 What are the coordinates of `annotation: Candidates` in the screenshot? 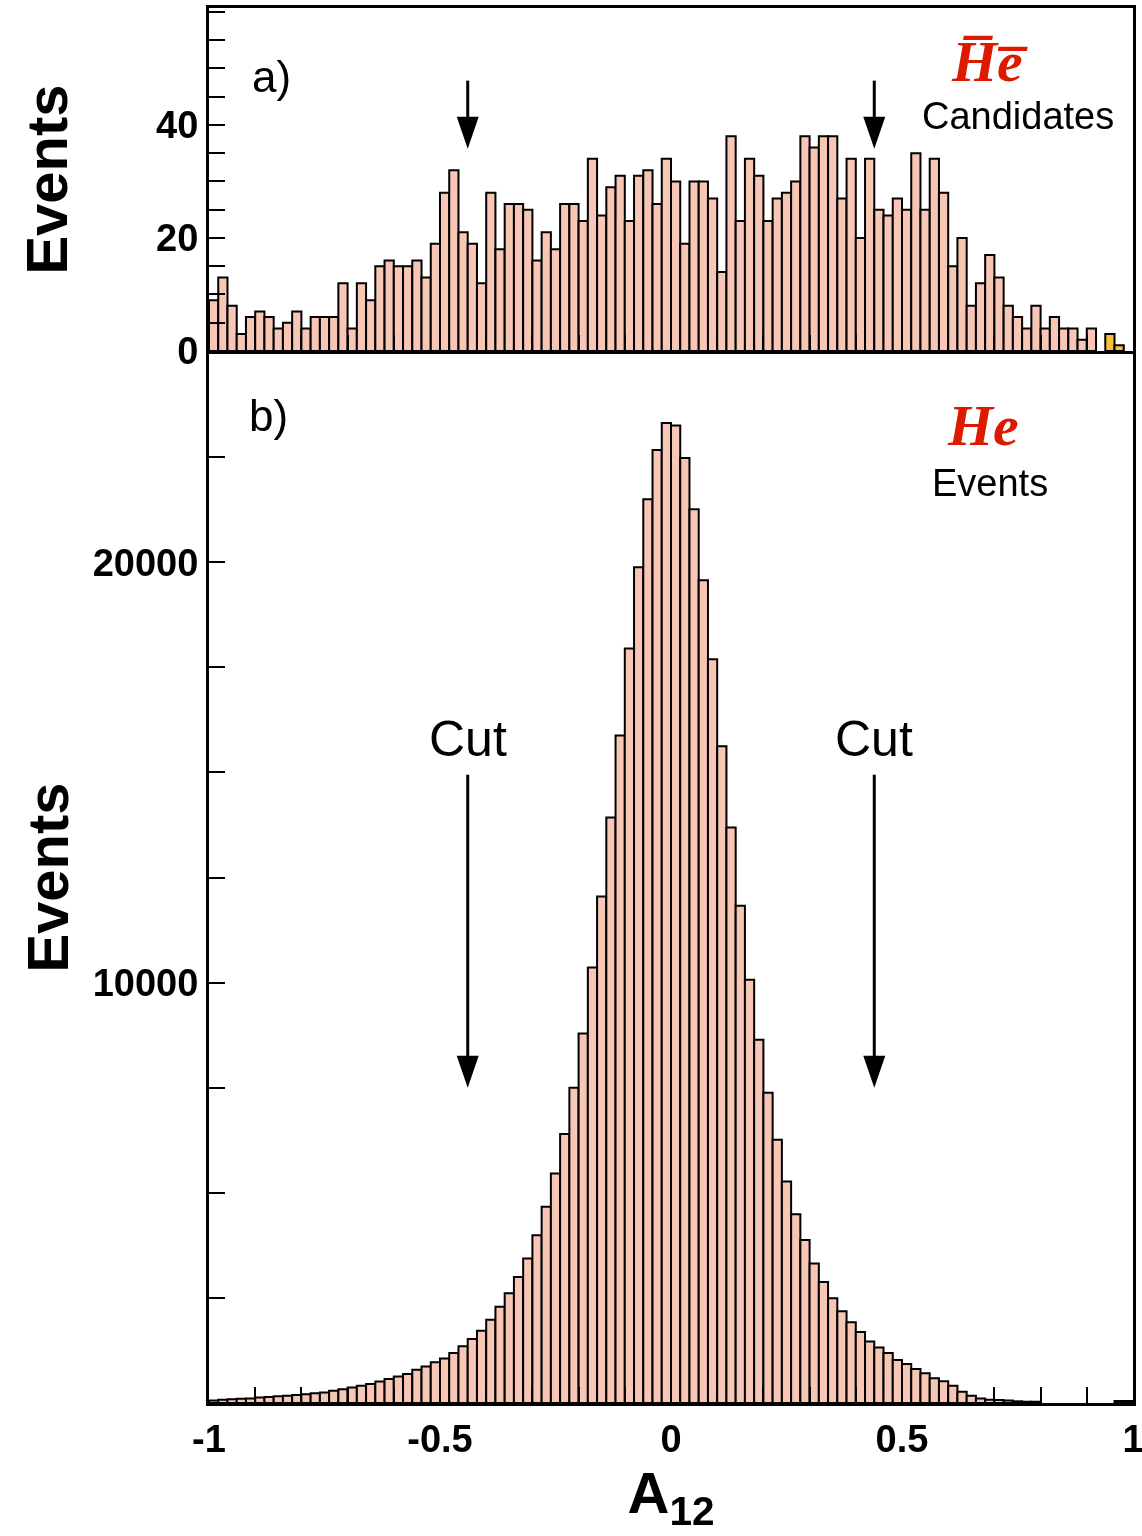 It's located at (1018, 116).